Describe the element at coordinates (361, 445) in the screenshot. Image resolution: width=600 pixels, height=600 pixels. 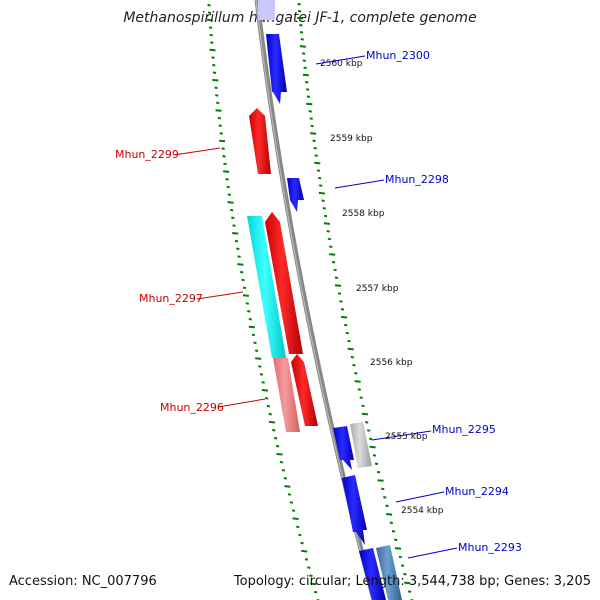
I see `gene-grey-feature` at that location.